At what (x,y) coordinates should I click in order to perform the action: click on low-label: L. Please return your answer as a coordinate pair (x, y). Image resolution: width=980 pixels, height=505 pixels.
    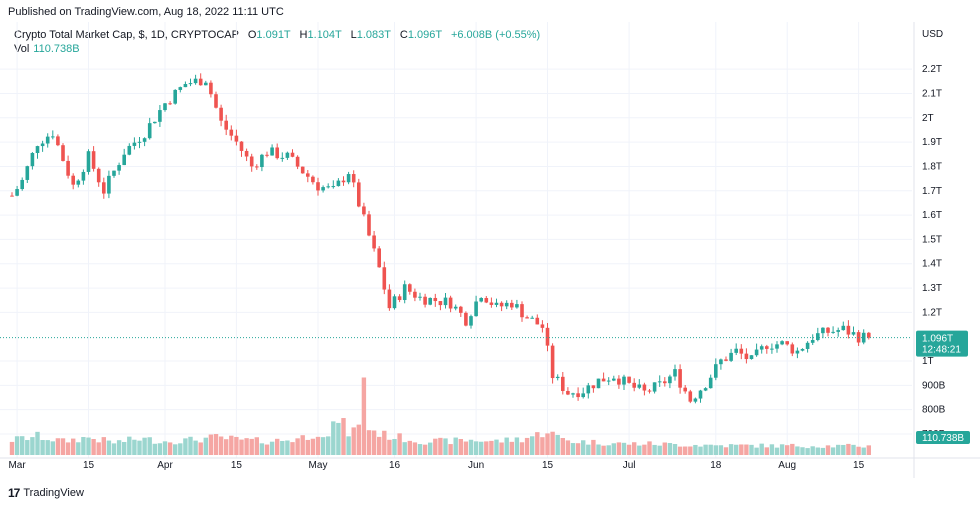
    Looking at the image, I should click on (353, 35).